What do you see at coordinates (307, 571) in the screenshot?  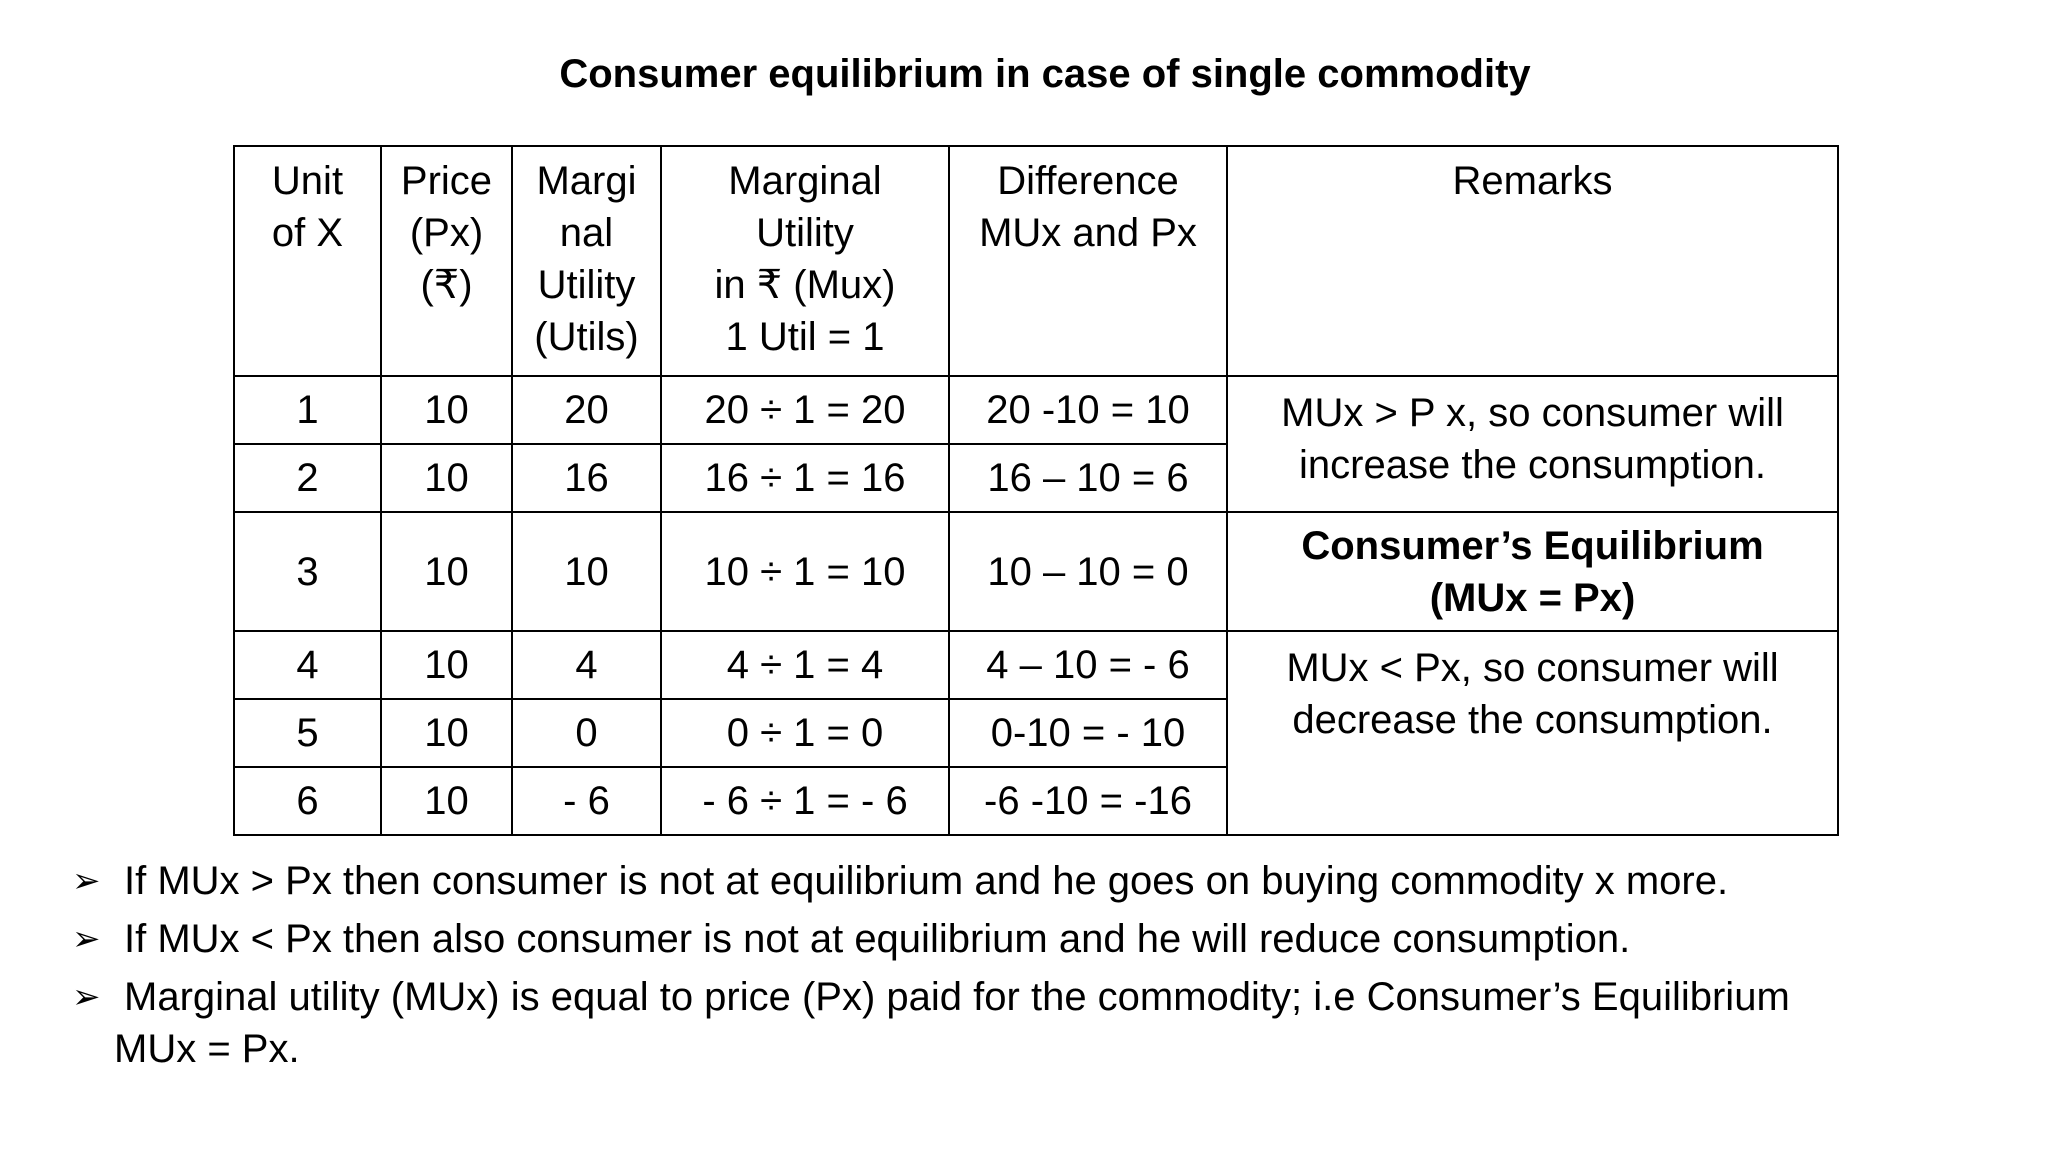 I see `table-cell-unit: 3` at bounding box center [307, 571].